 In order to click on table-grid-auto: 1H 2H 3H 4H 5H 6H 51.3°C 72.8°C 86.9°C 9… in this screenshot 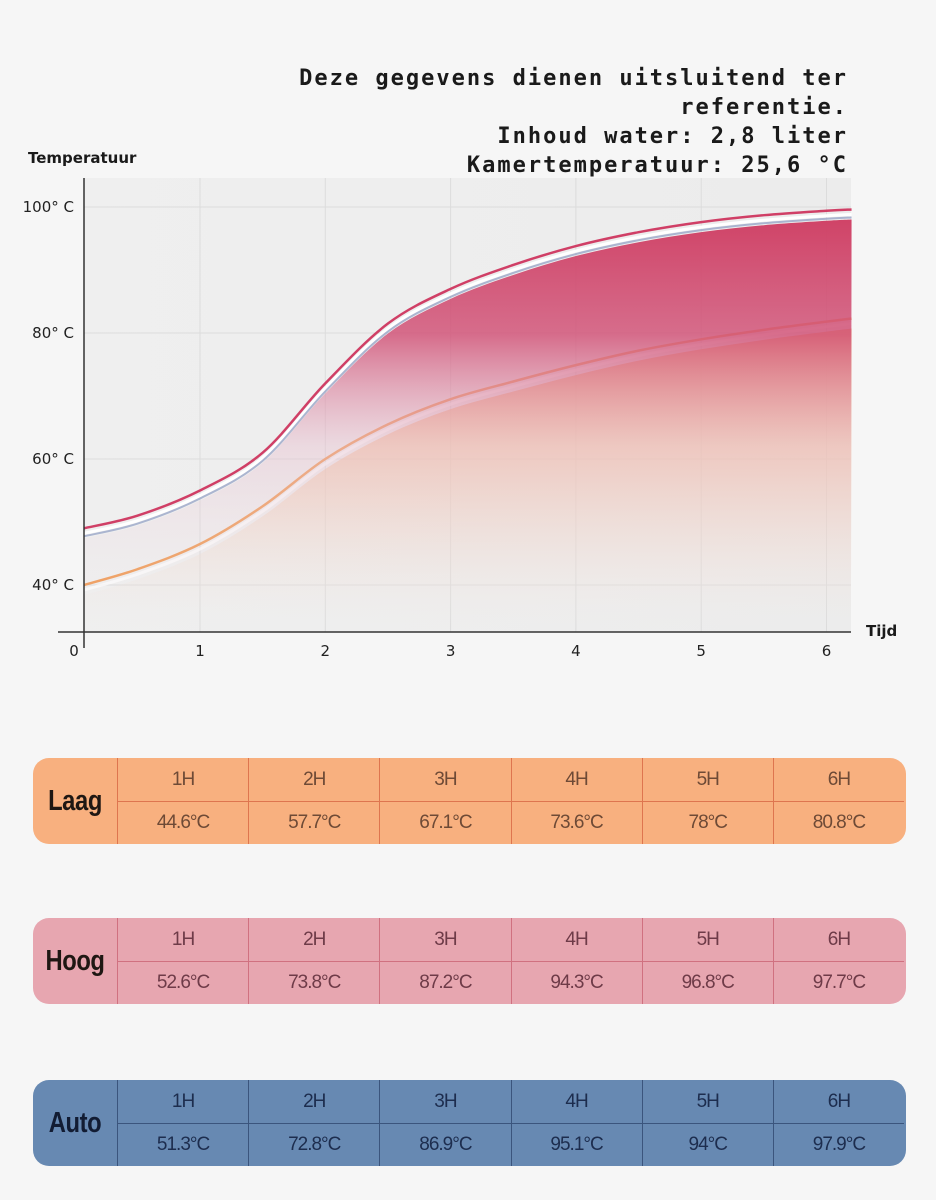, I will do `click(510, 1123)`.